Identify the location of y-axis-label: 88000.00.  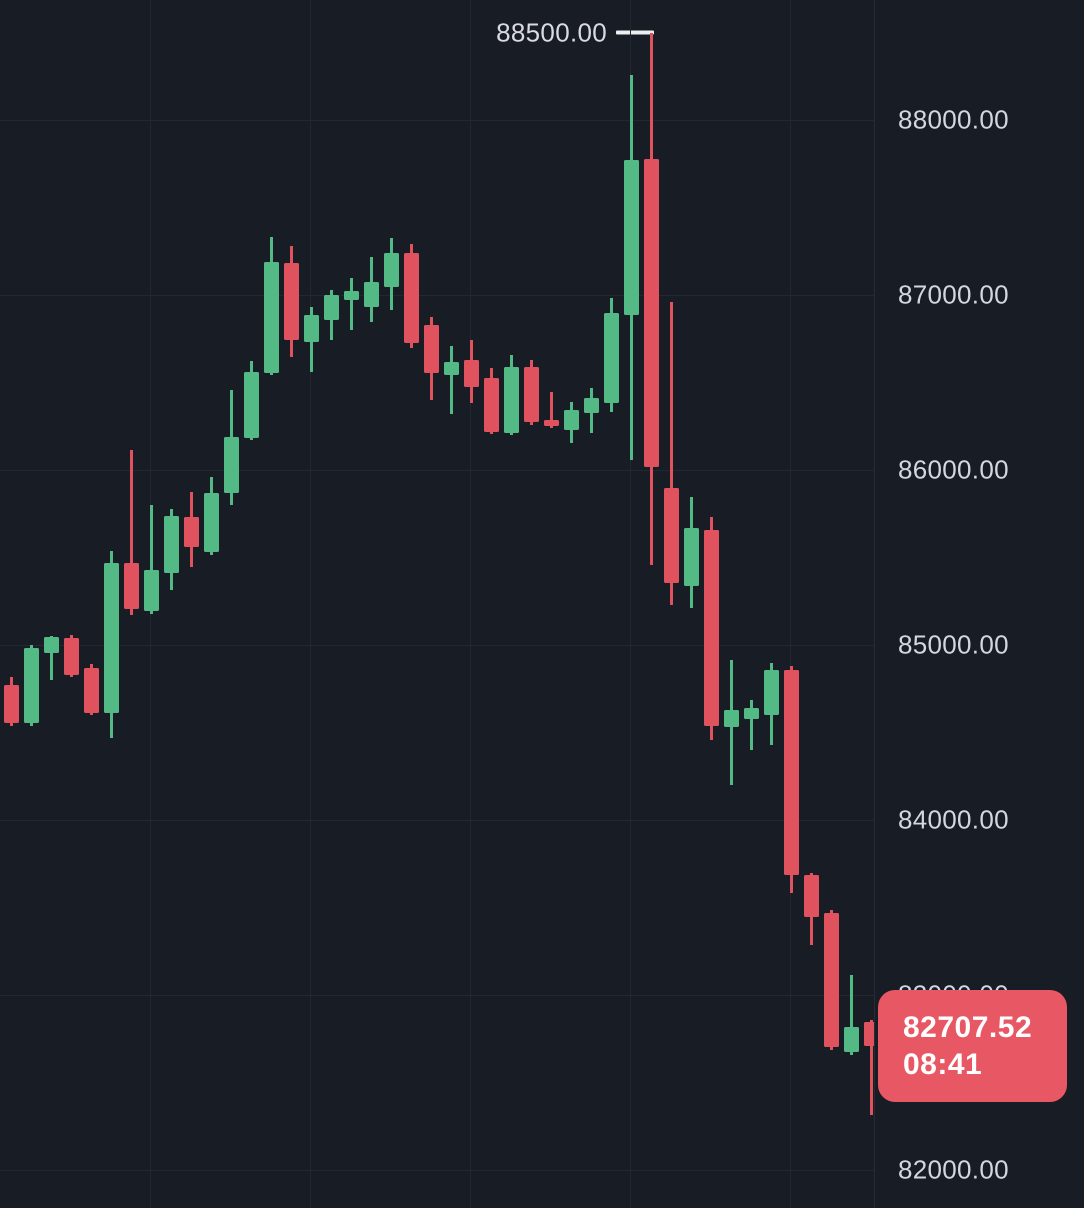
(953, 119).